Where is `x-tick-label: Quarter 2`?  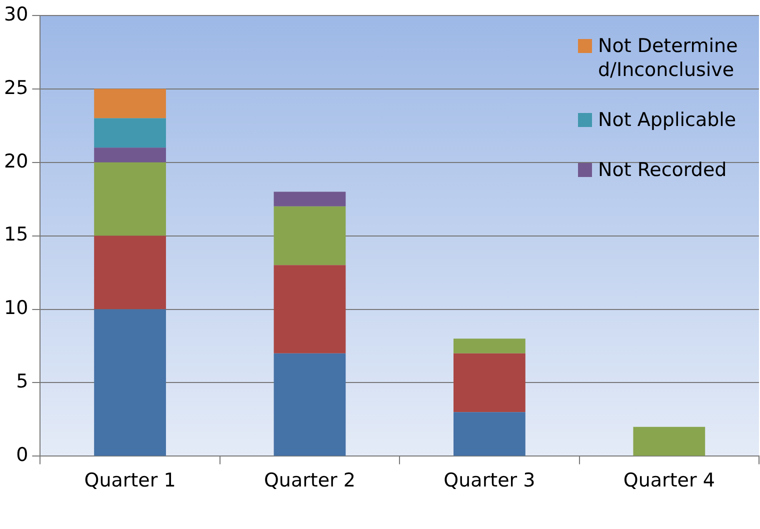
x-tick-label: Quarter 2 is located at coordinates (310, 481).